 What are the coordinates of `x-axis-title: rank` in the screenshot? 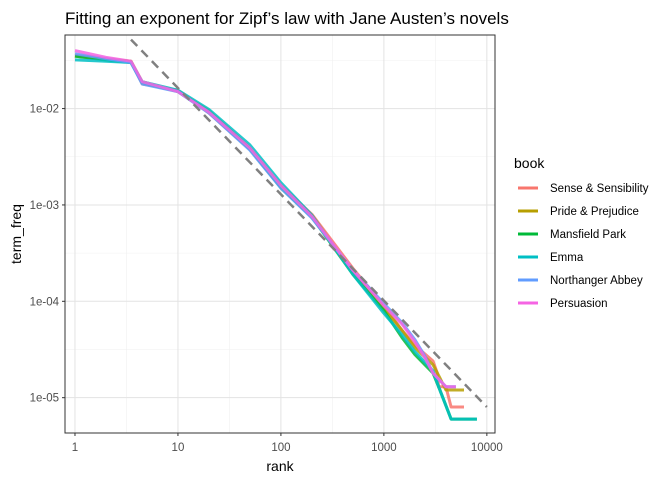 It's located at (280, 466).